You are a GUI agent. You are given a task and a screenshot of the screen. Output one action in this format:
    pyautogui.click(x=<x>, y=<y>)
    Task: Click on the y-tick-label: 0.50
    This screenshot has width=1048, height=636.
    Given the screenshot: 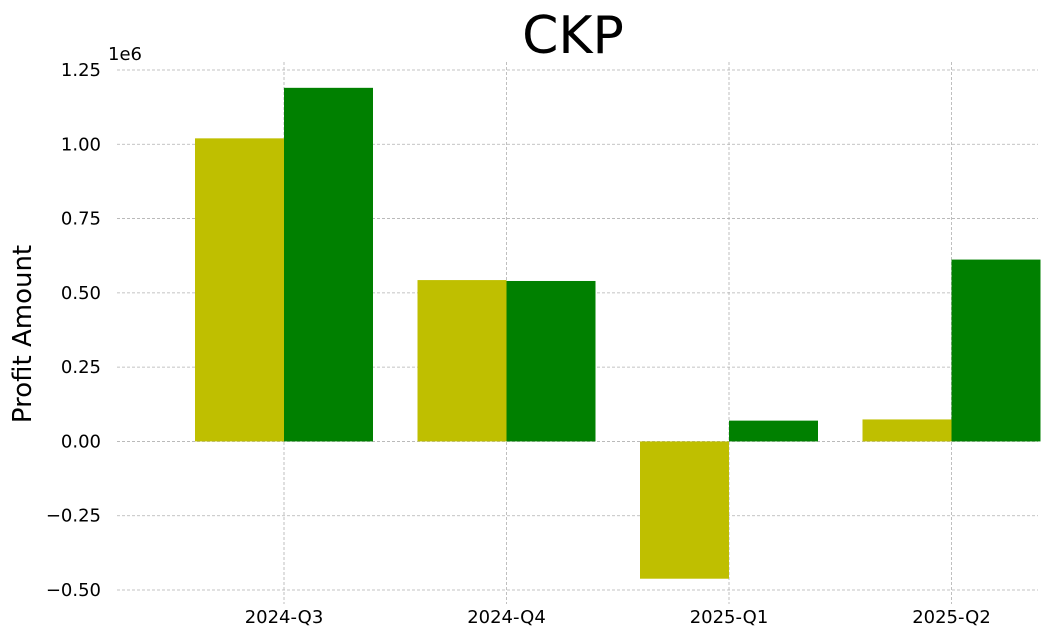 What is the action you would take?
    pyautogui.click(x=81, y=293)
    